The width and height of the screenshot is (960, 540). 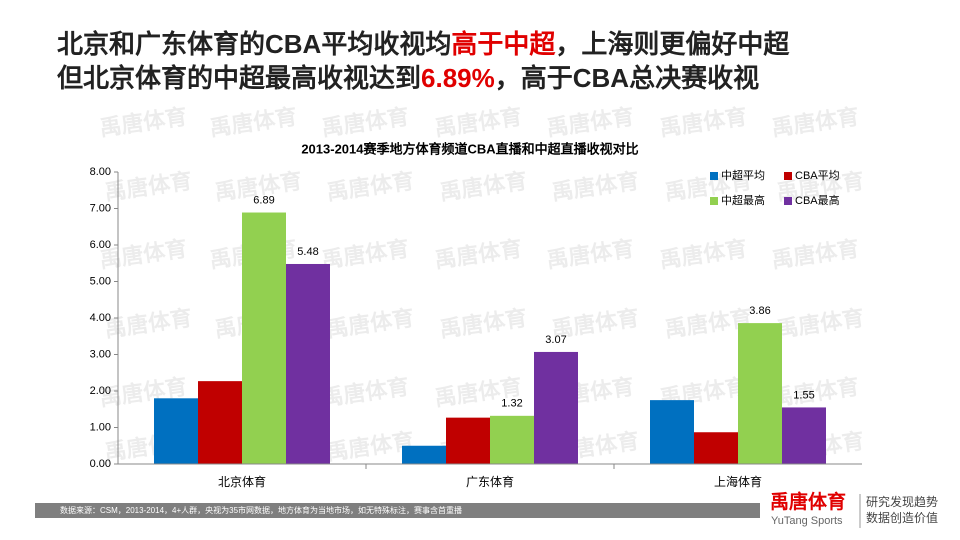 I want to click on y-tick-label: 4.00, so click(x=100, y=318).